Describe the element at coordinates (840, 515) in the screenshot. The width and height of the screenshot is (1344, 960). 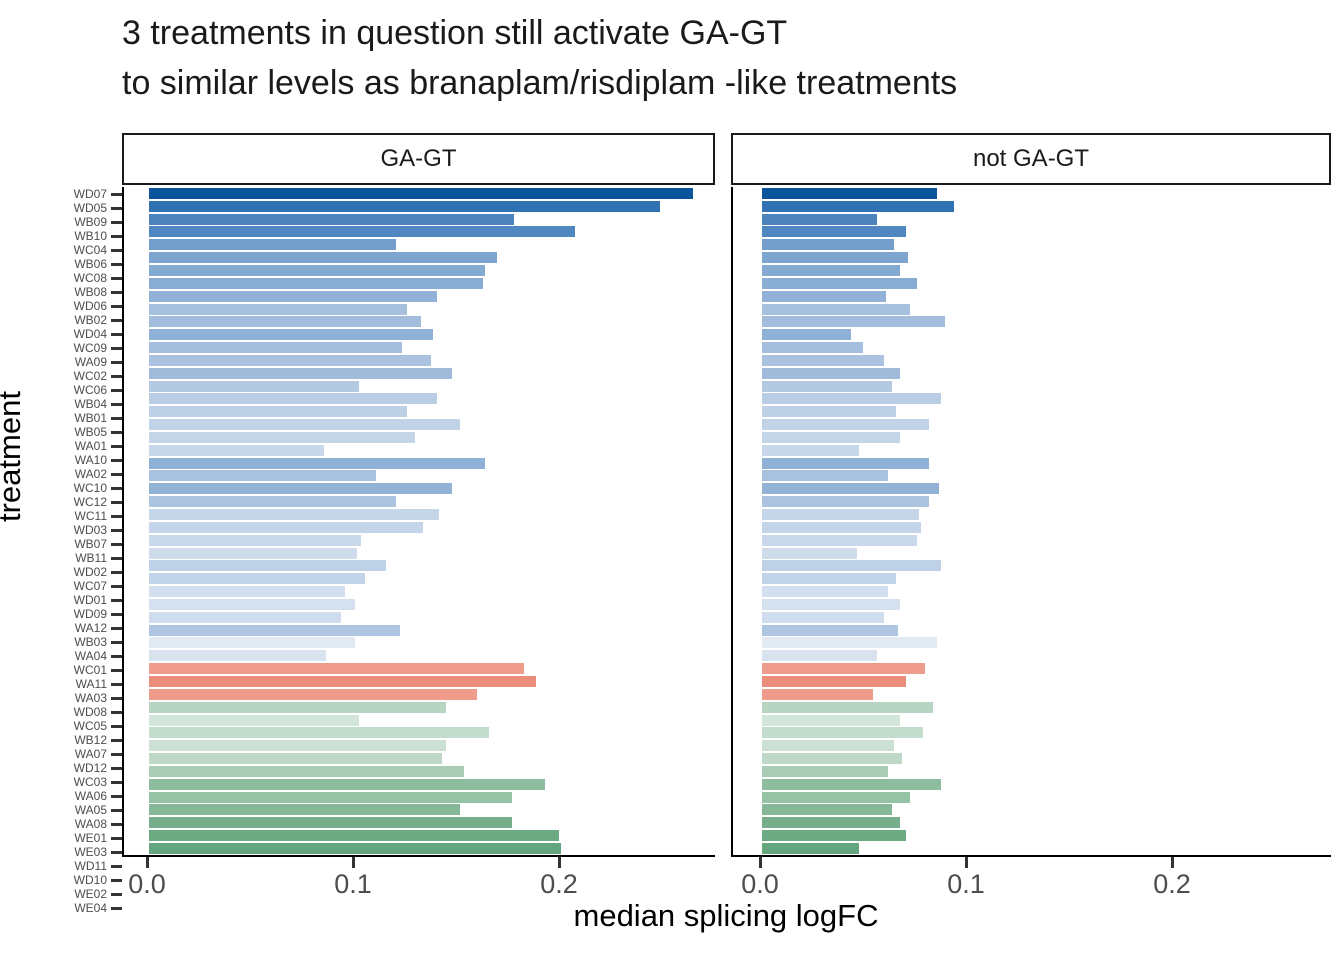
I see `bar-WB07` at that location.